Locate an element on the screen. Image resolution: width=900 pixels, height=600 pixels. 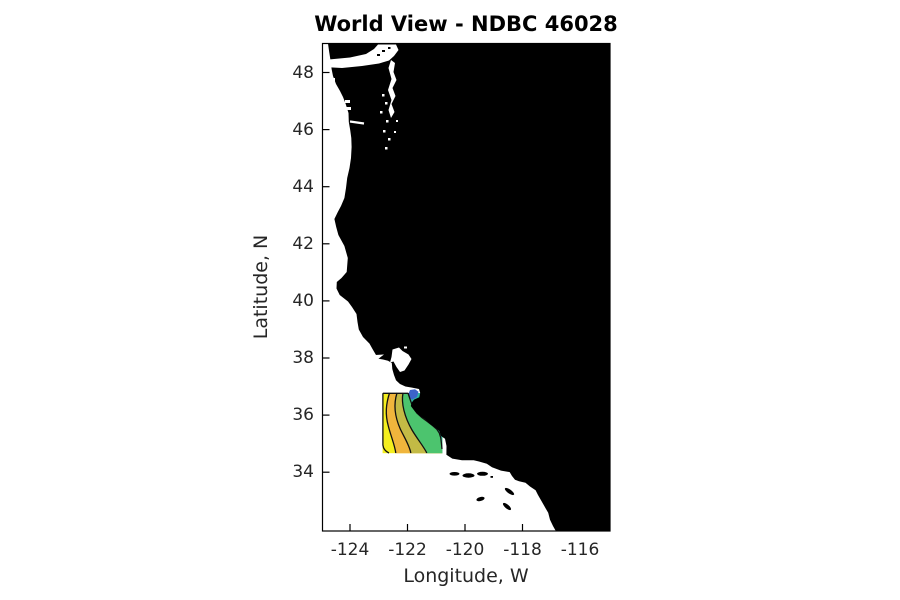
island-san-clemente is located at coordinates (507, 506).